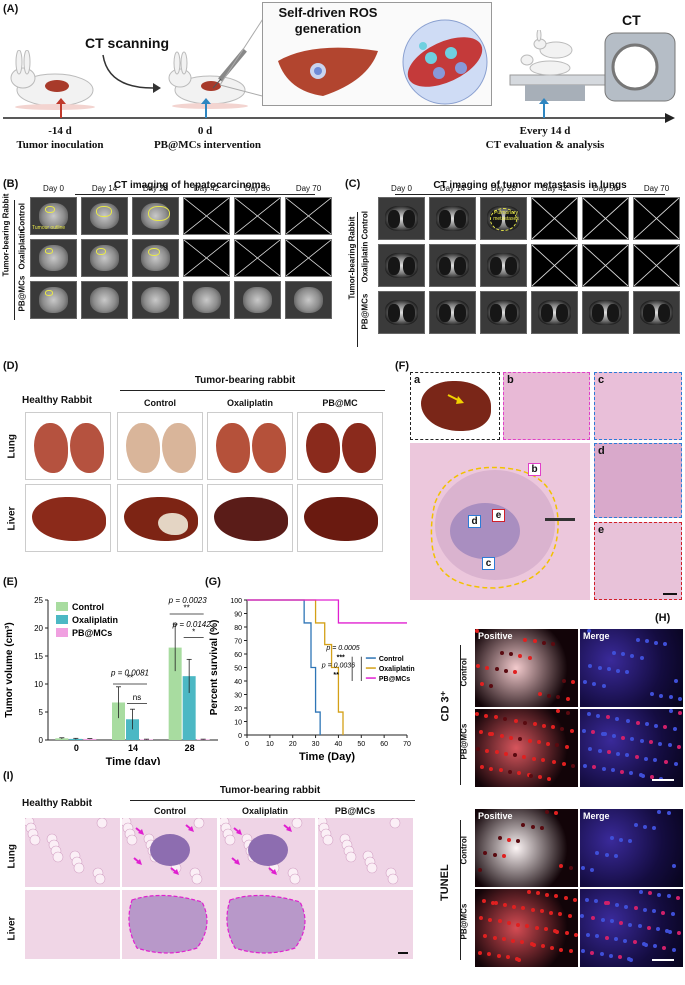  What do you see at coordinates (474, 521) in the screenshot?
I see `panel-f-box-d: d` at bounding box center [474, 521].